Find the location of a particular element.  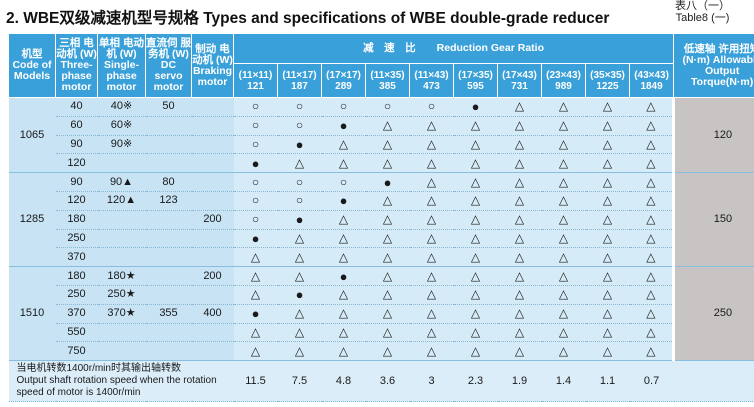

header-ratio: (43×43) 1849 is located at coordinates (651, 80).